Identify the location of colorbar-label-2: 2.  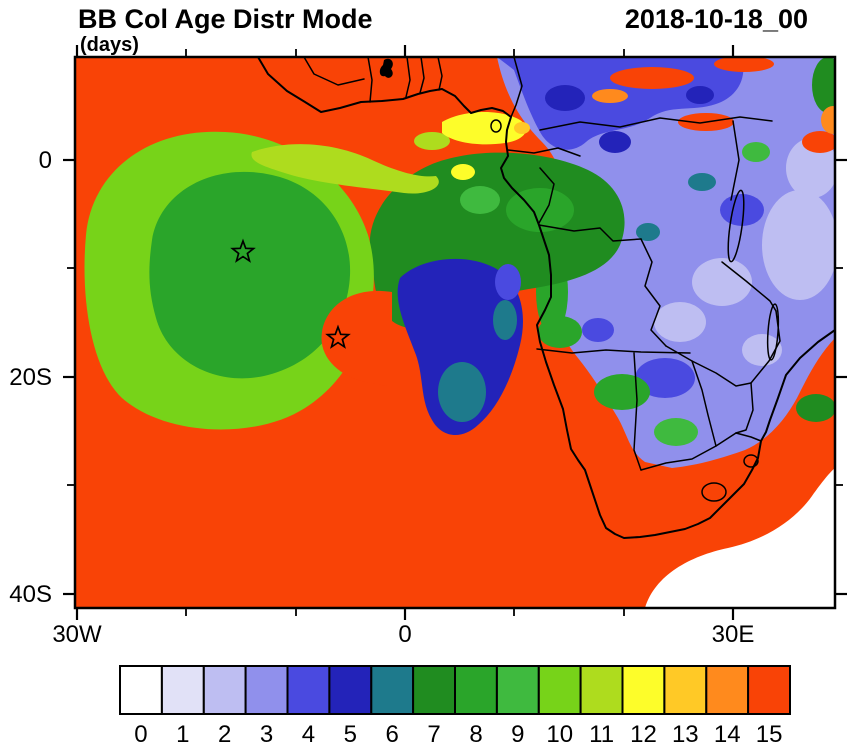
(224, 734).